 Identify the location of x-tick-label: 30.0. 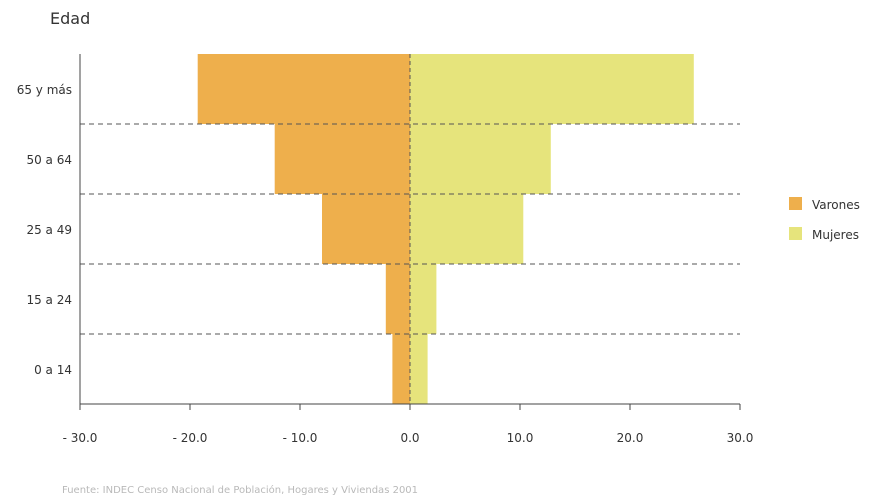
(740, 438).